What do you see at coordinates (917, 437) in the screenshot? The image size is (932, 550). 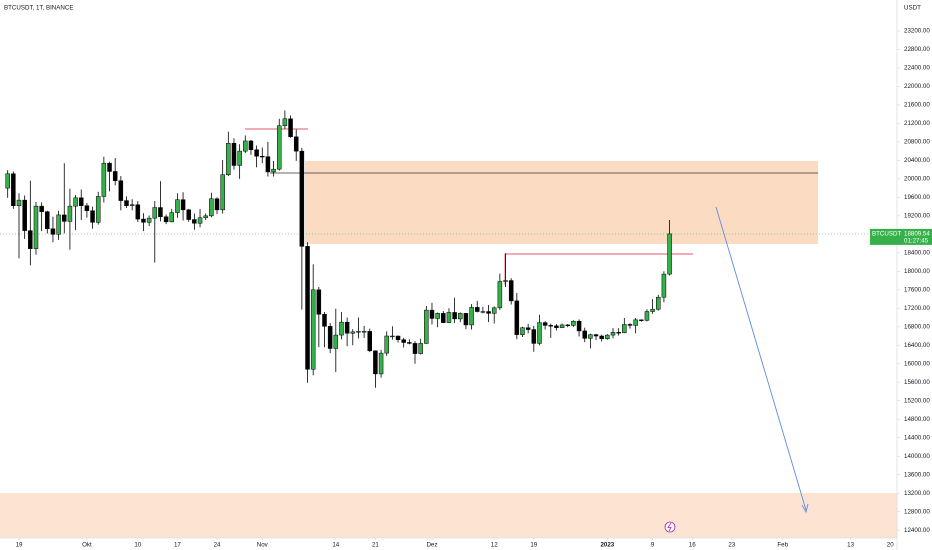 I see `y-tick-label: 14400.00` at bounding box center [917, 437].